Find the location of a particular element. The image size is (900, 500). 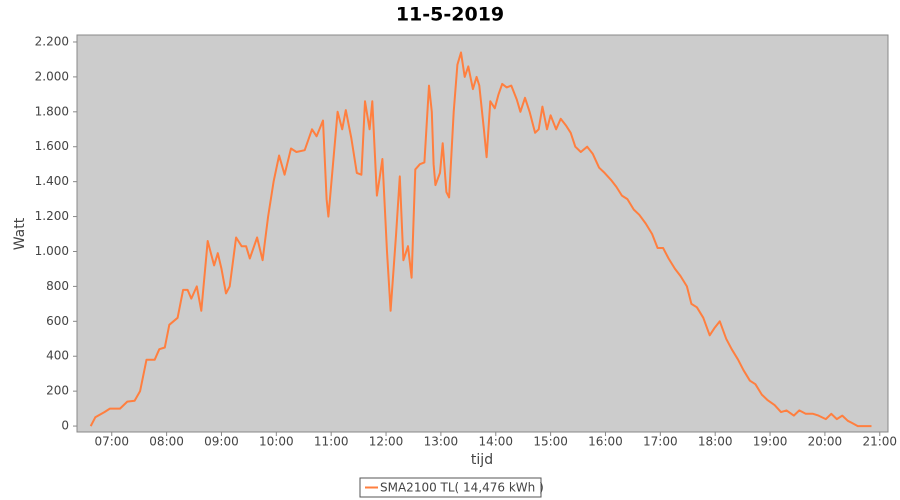

x-axis-label: tijd is located at coordinates (482, 460).